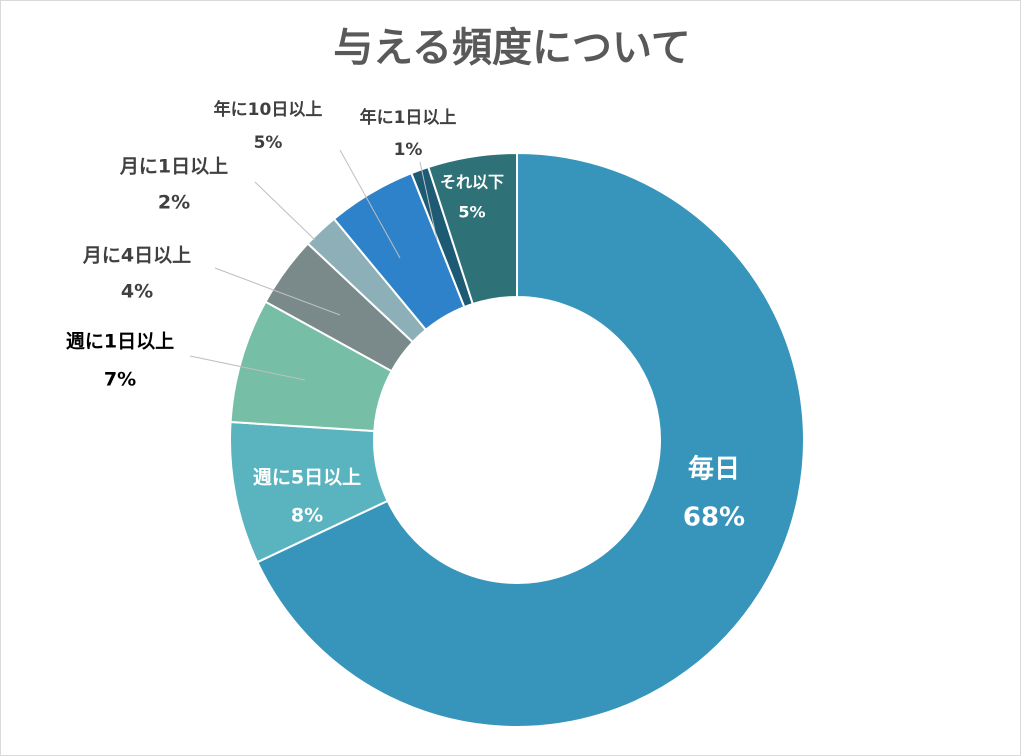 The height and width of the screenshot is (756, 1021). What do you see at coordinates (137, 292) in the screenshot?
I see `data-label-value: 4%` at bounding box center [137, 292].